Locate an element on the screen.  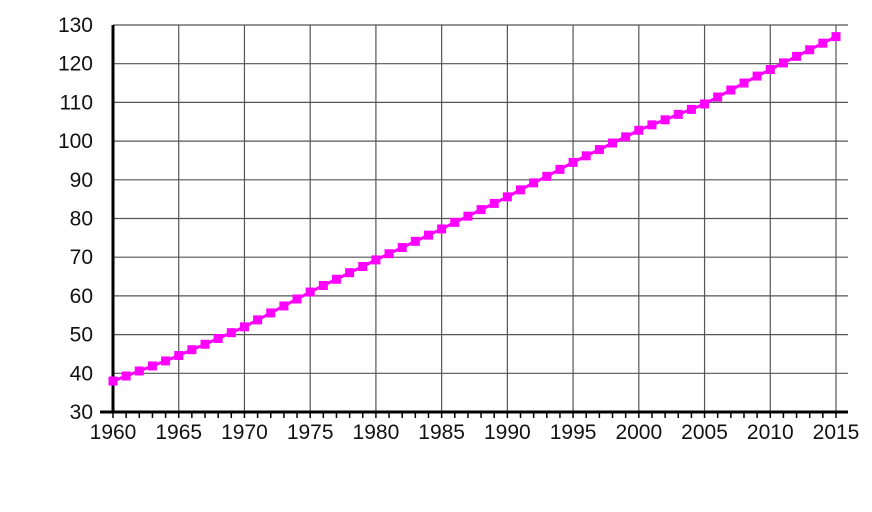
y-tick-label: 90 is located at coordinates (81, 180).